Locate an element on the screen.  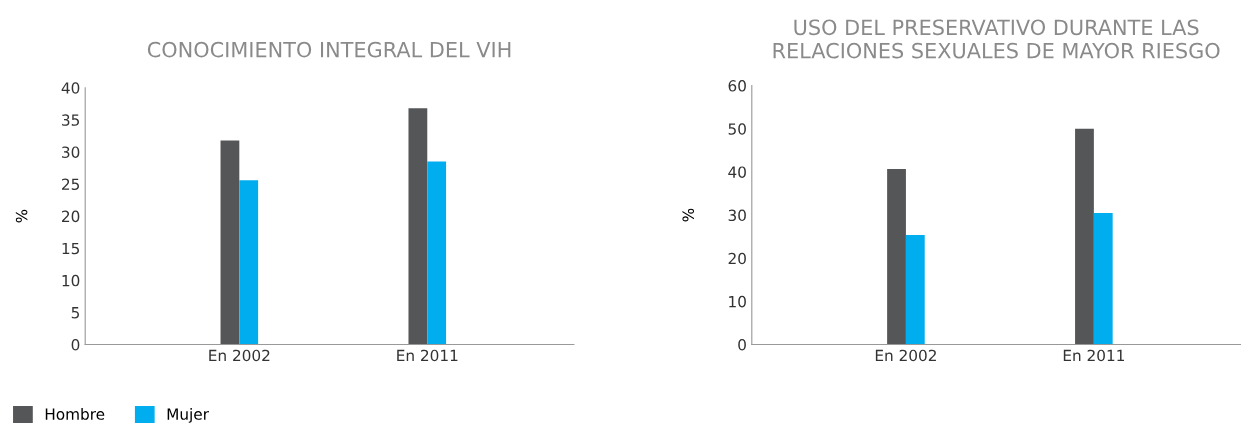
legend-label: Hombre is located at coordinates (75, 414).